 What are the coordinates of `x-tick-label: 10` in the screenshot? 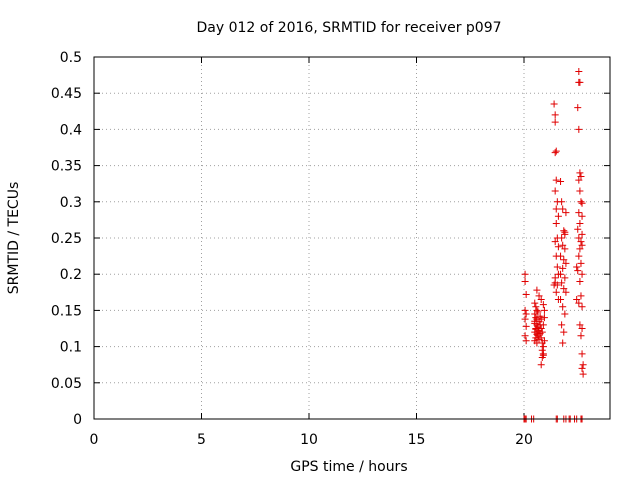 It's located at (309, 440).